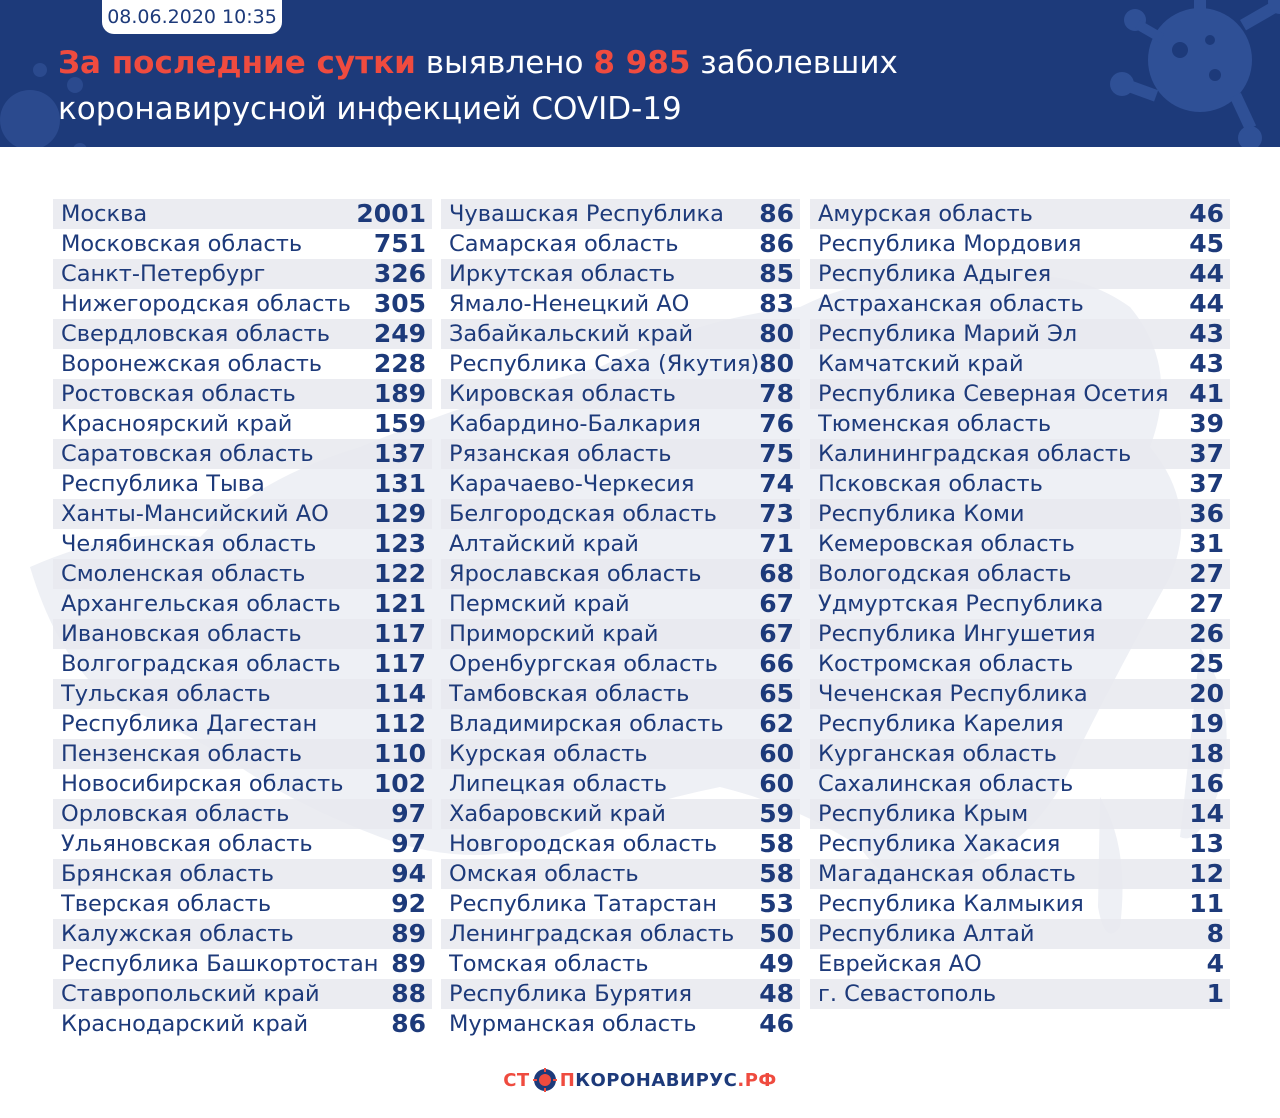 The width and height of the screenshot is (1280, 1118). Describe the element at coordinates (1020, 514) in the screenshot. I see `region-row: Республика Коми 36` at that location.